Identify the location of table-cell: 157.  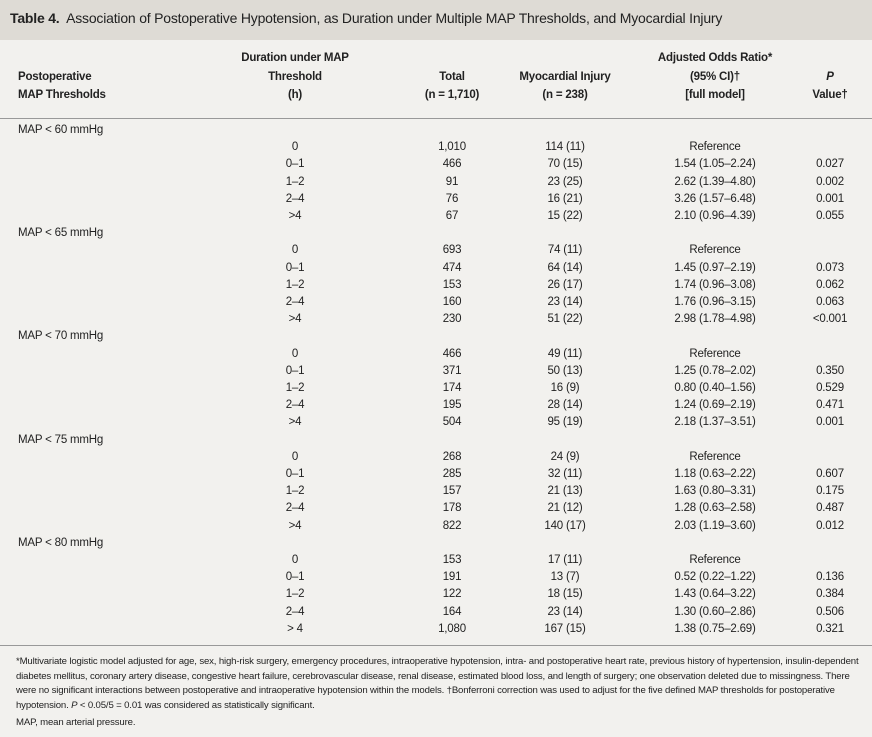
(452, 491).